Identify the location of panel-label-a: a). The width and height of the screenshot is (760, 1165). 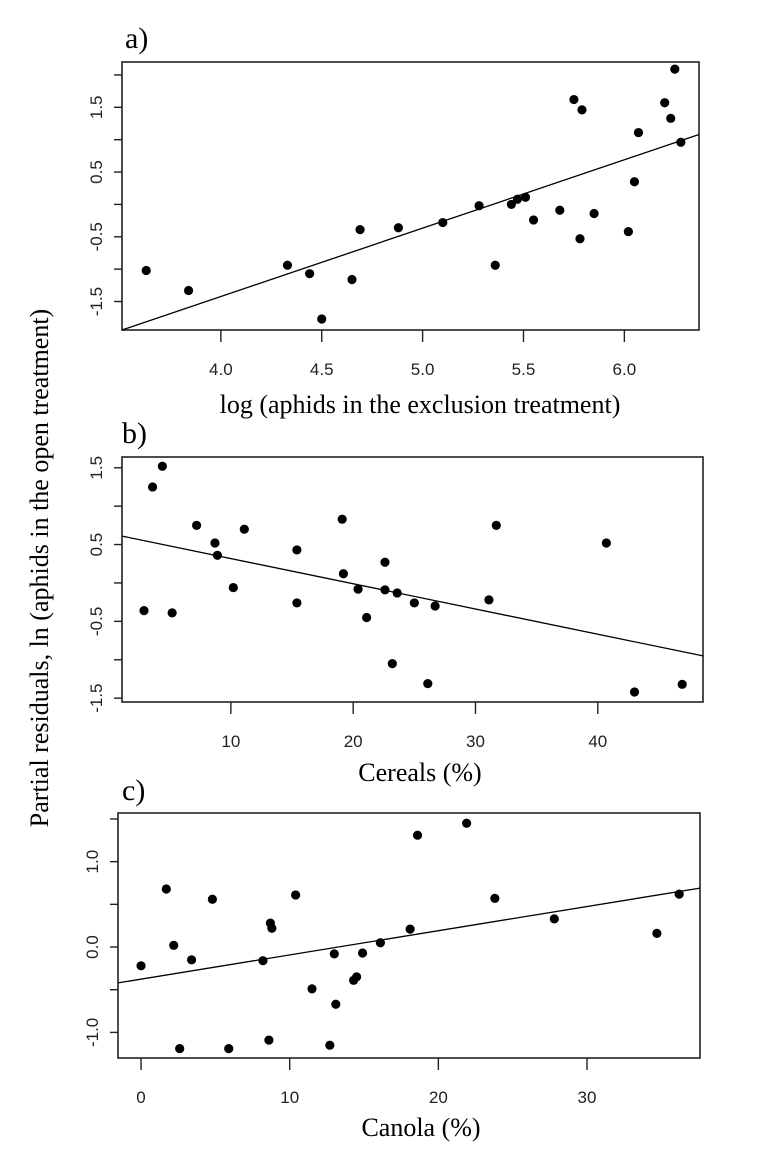
(136, 38).